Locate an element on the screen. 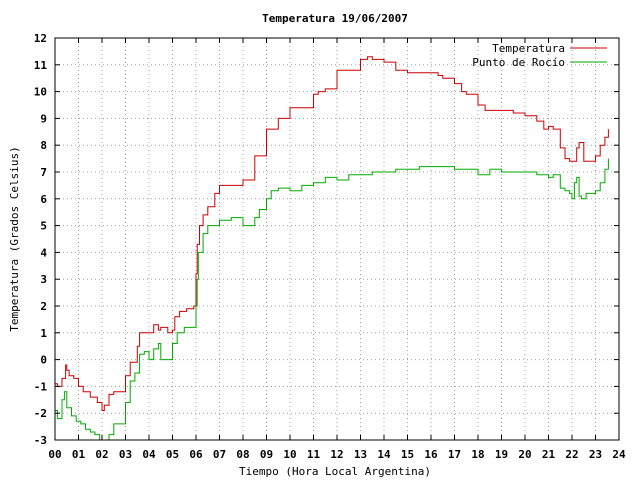 Image resolution: width=640 pixels, height=480 pixels. y-tick-label: 10 is located at coordinates (40, 92).